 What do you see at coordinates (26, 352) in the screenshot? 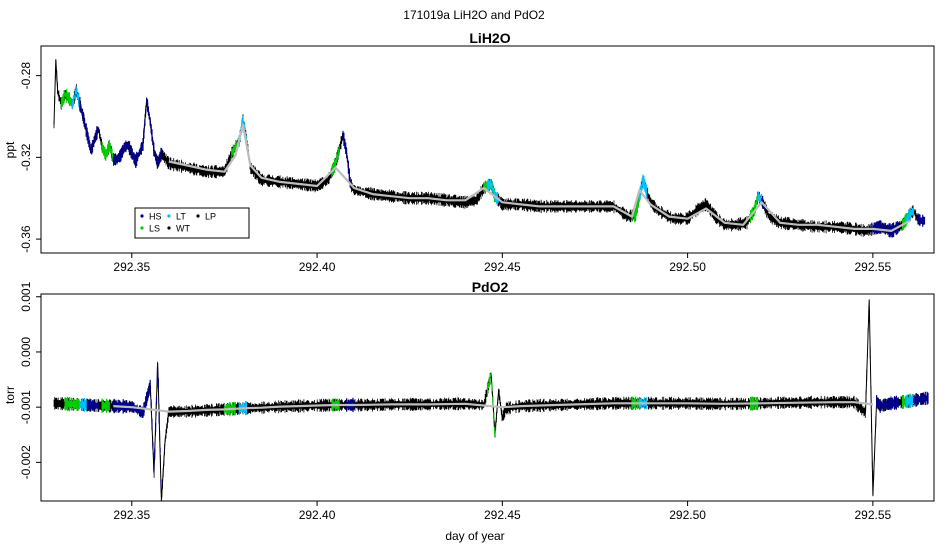
I see `pdo2-ytick-label: 0.000` at bounding box center [26, 352].